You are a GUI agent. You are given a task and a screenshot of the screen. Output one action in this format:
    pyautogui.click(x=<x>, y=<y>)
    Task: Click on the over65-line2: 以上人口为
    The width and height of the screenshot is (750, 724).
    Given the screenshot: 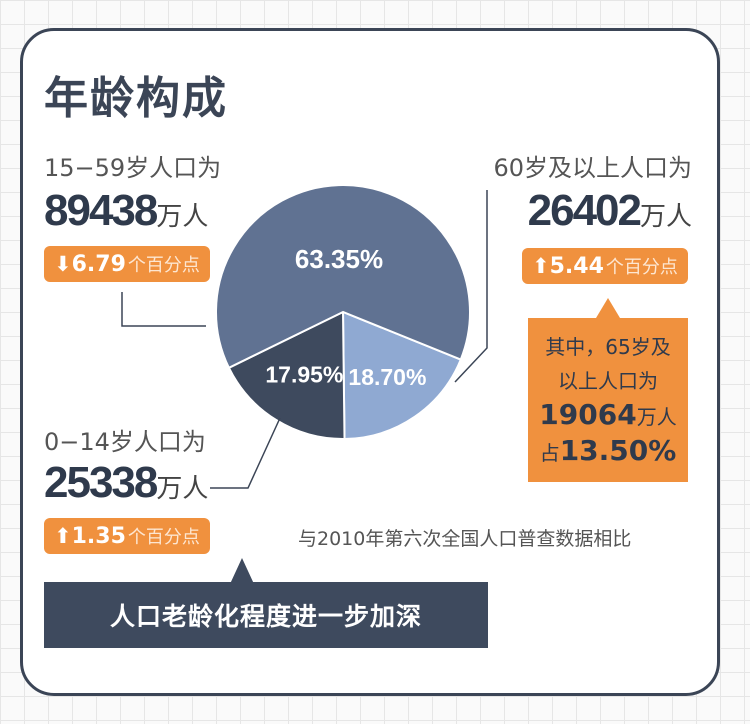 What is the action you would take?
    pyautogui.click(x=608, y=381)
    